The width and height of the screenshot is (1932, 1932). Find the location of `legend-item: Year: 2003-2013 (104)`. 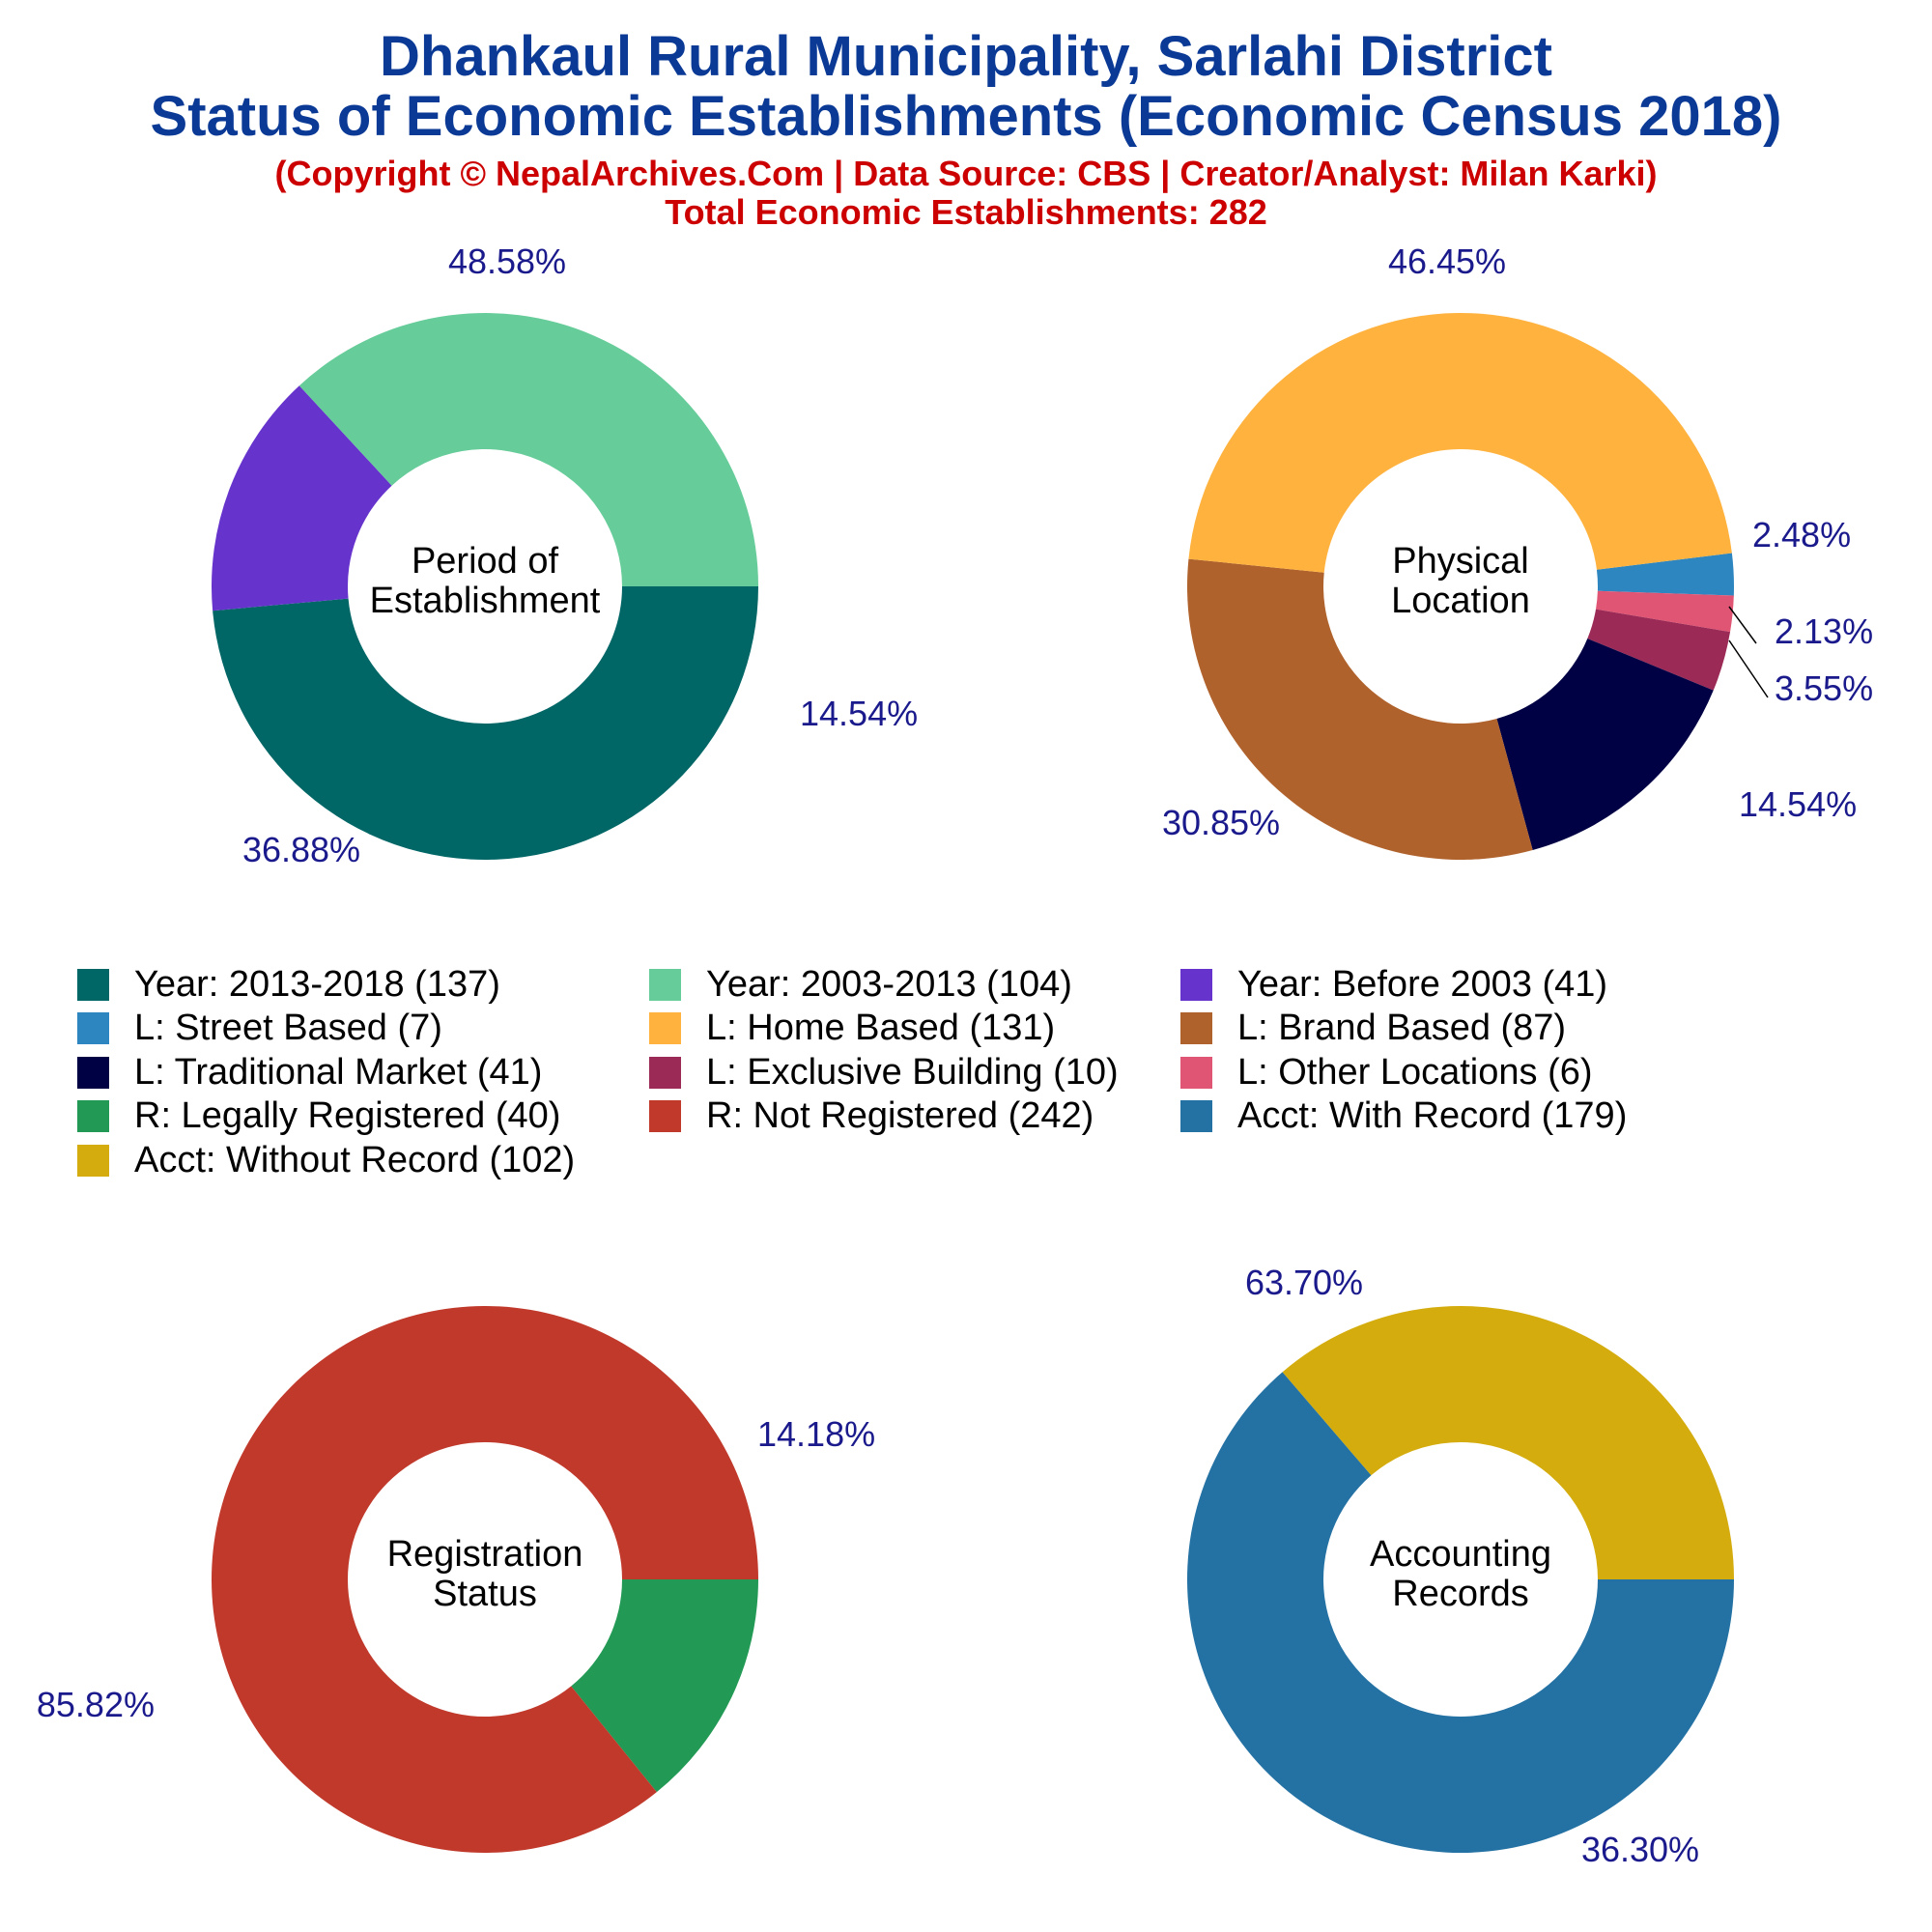

legend-item: Year: 2003-2013 (104) is located at coordinates (860, 984).